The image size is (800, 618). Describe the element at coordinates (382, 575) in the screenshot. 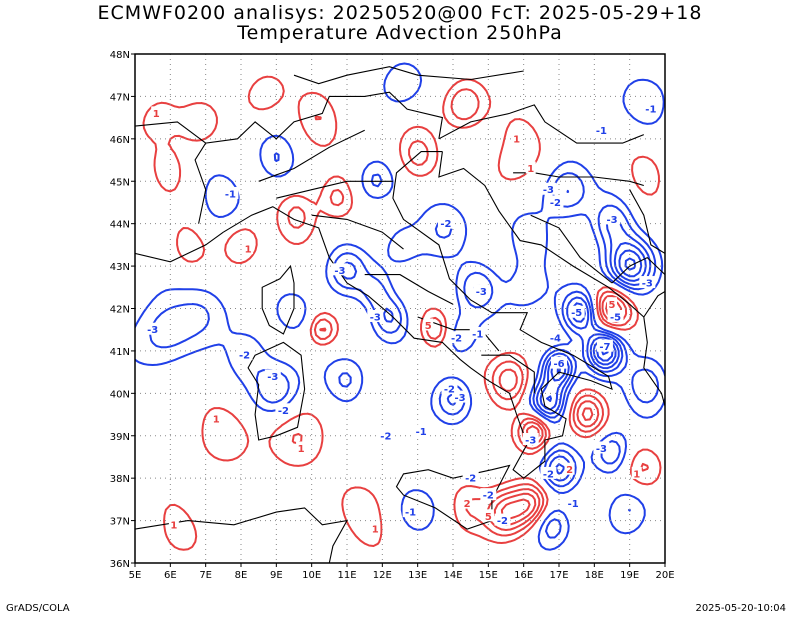

I see `lon-tick-label: 12E` at that location.